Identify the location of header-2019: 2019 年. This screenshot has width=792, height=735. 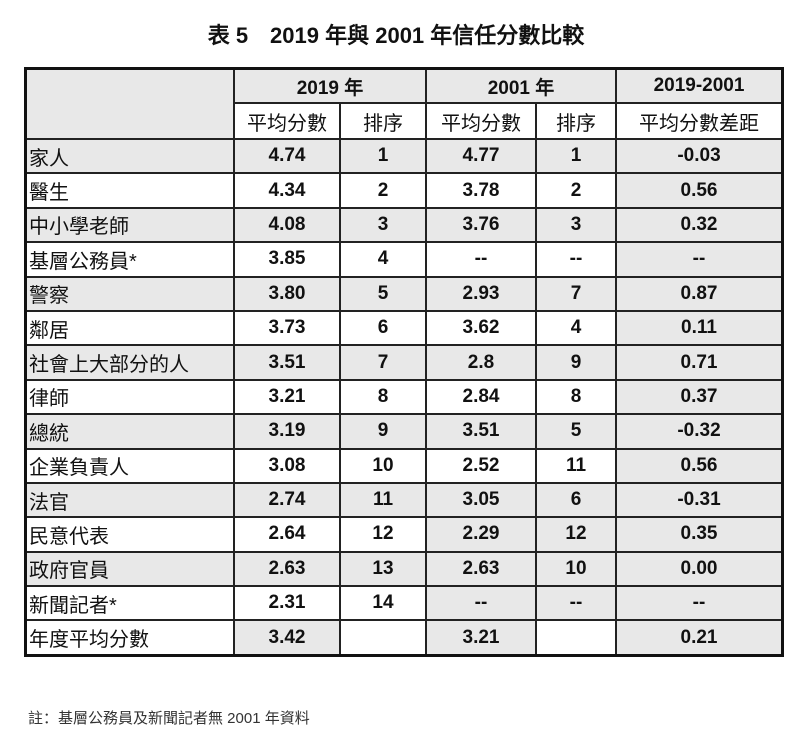
(330, 85).